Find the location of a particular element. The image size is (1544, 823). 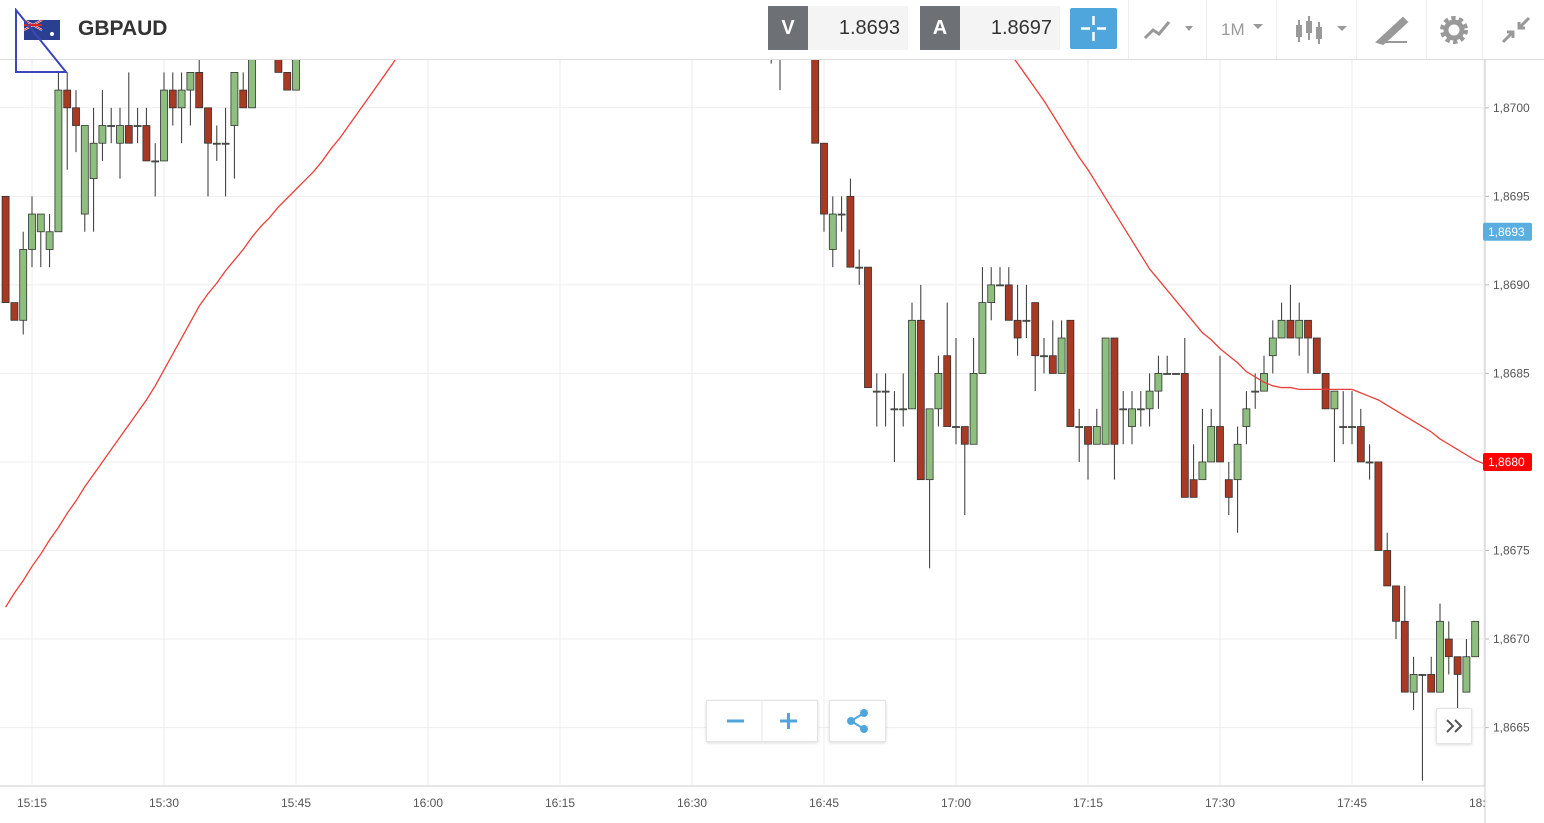

timeframe: 1M is located at coordinates (1233, 29).